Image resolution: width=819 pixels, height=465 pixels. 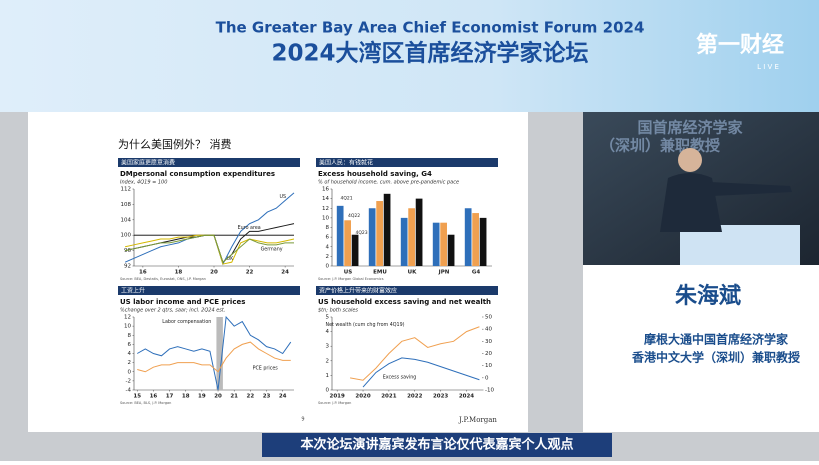 I want to click on x-tick-label: JPN, so click(x=444, y=273).